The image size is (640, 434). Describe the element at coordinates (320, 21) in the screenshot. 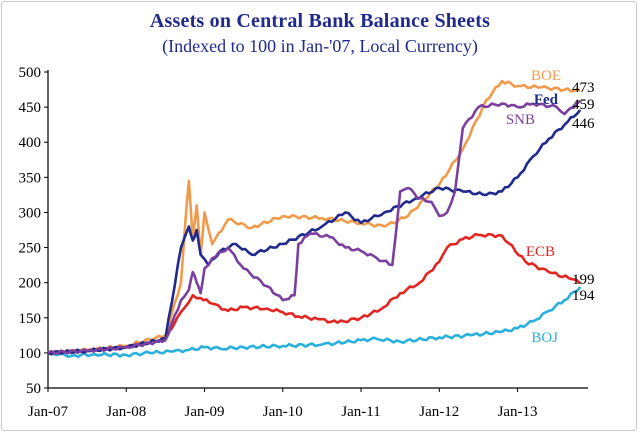

I see `chart-title: Assets on Central Bank Balance Sheets` at that location.